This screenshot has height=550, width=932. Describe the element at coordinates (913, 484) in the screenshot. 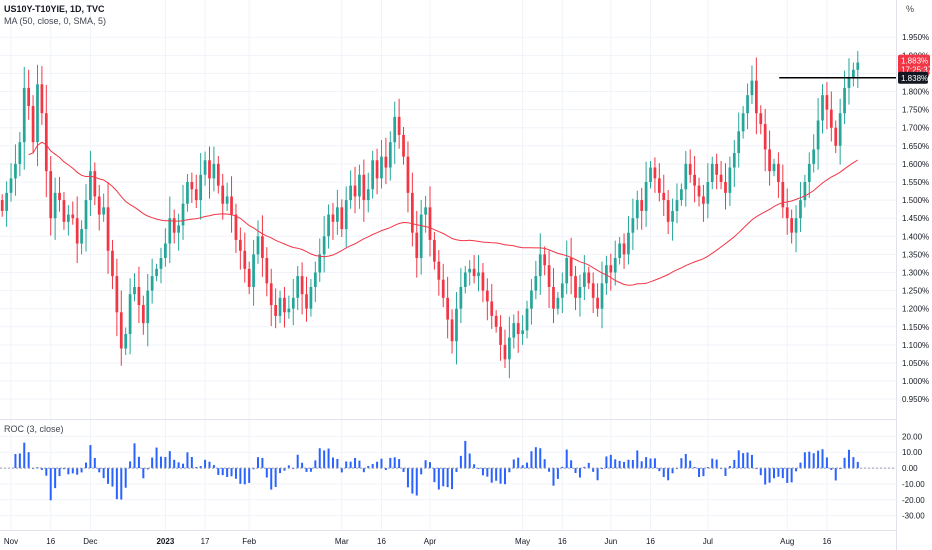

I see `roc-tick-label: -10.00` at that location.